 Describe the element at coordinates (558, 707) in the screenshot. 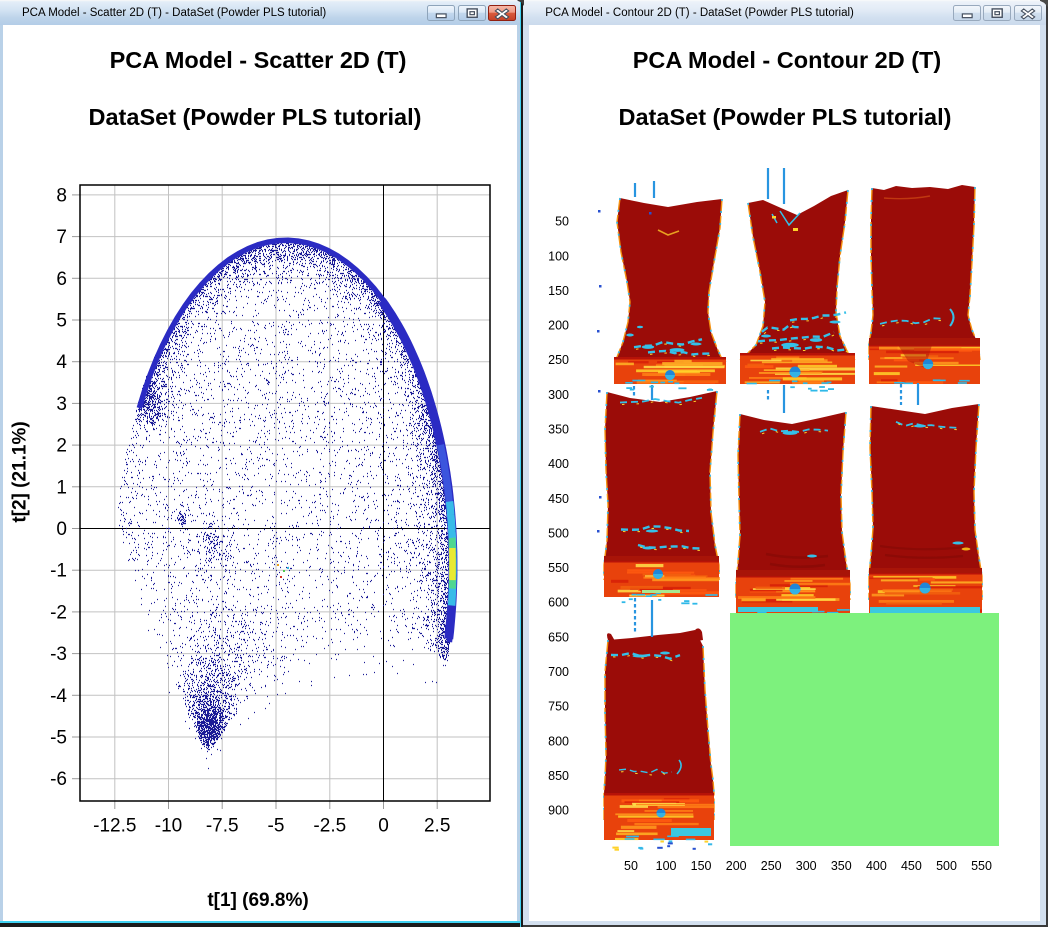

I see `svg-text: 750` at that location.